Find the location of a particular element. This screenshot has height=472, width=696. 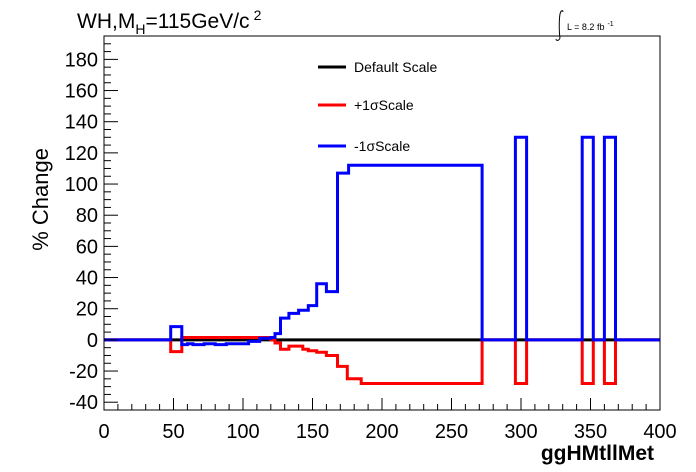

legend: Default Scale +1σScale -1σScale is located at coordinates (377, 106).